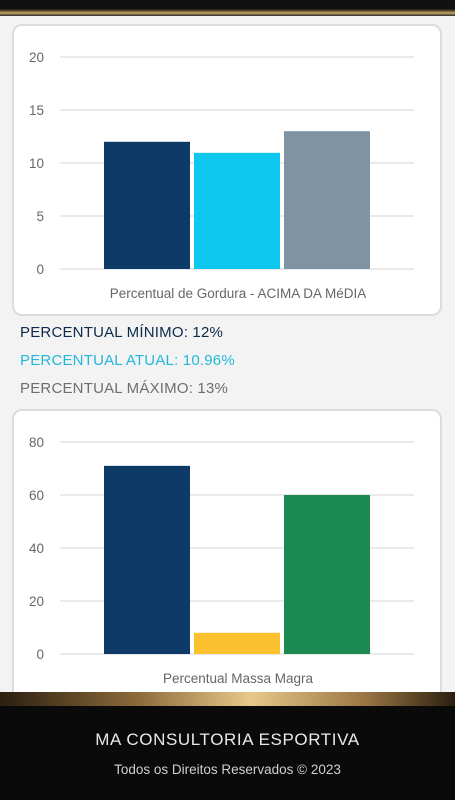 Image resolution: width=455 pixels, height=800 pixels. I want to click on y-tick-label: 5, so click(40, 216).